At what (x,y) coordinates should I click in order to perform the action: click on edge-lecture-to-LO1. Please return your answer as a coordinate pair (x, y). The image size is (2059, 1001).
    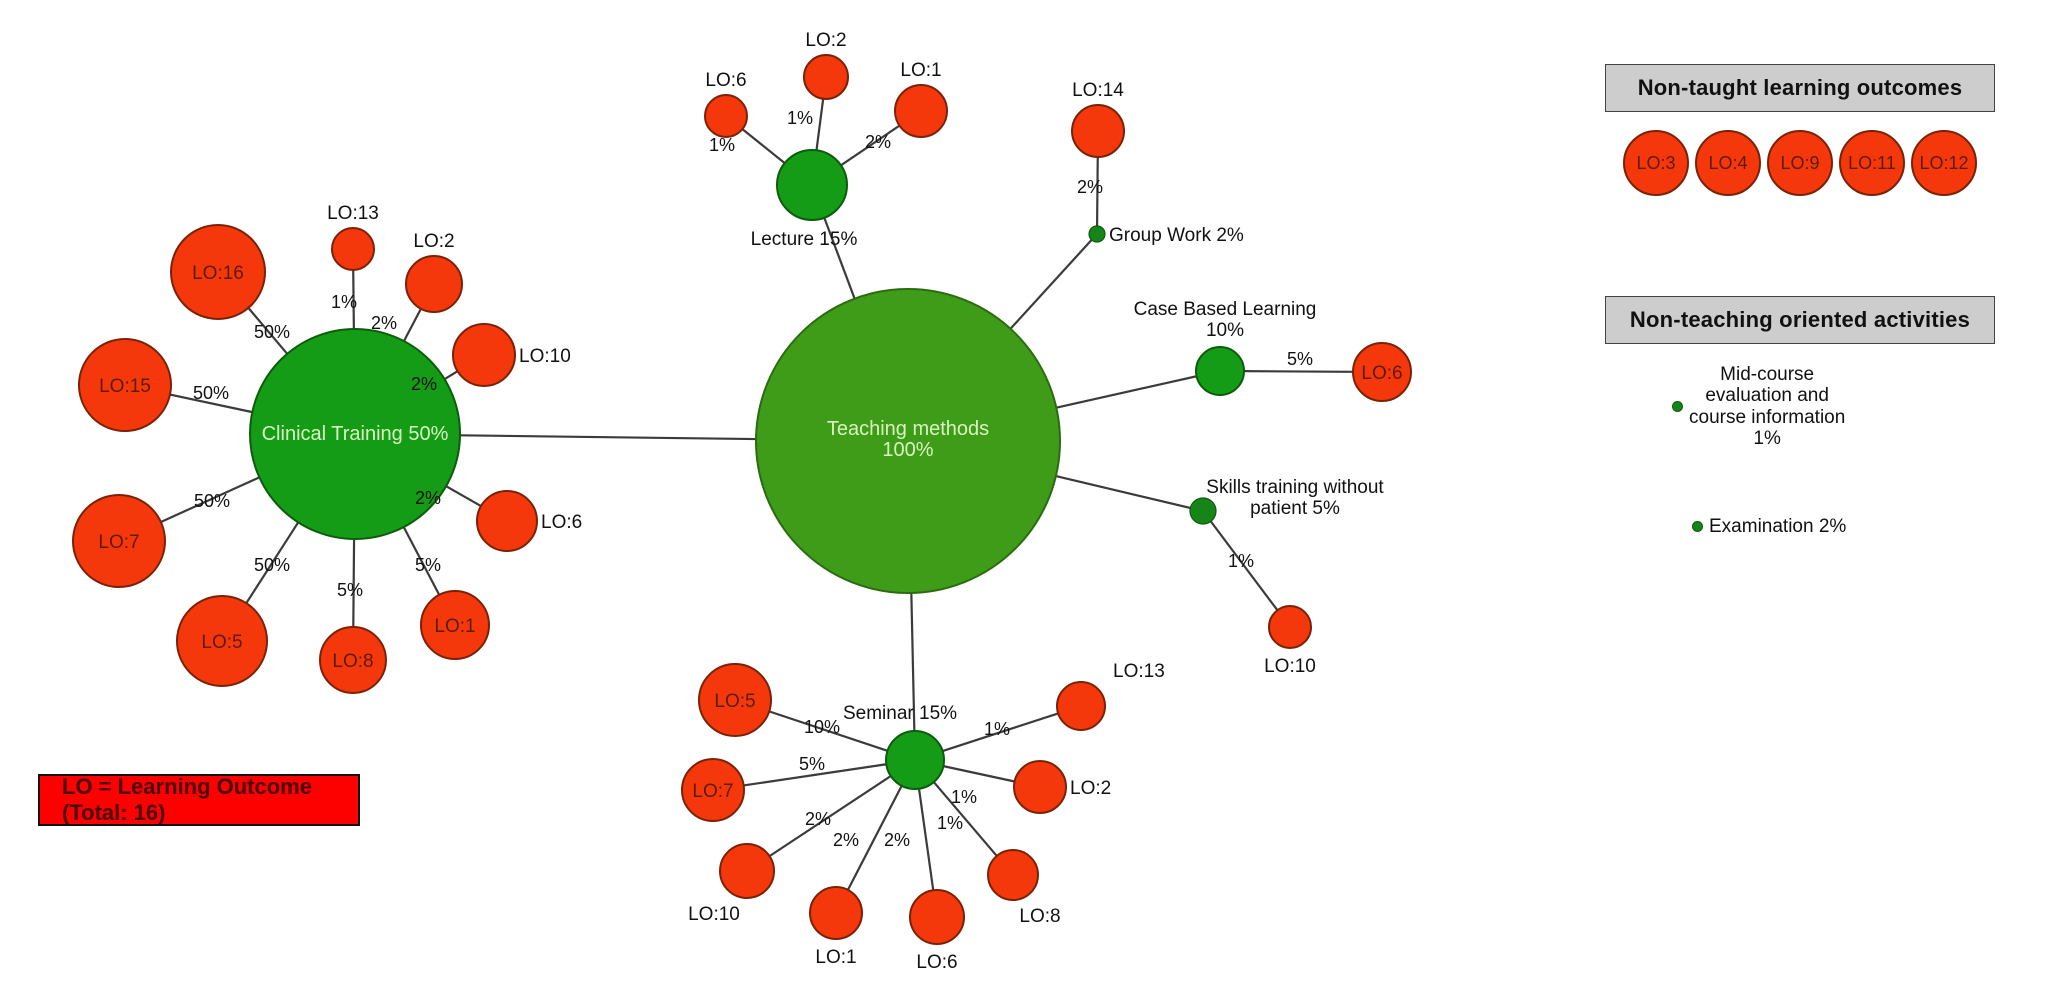
    Looking at the image, I should click on (870, 145).